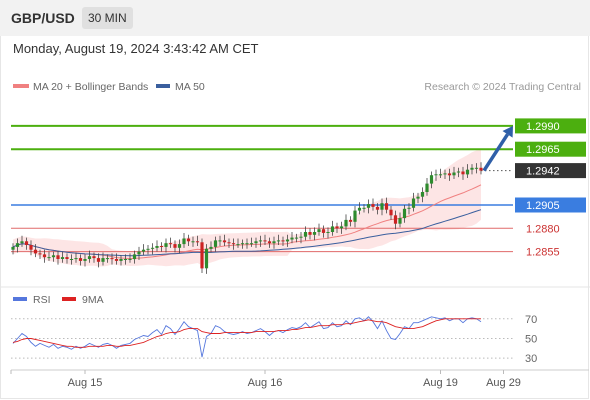 The width and height of the screenshot is (590, 400). I want to click on level-value-1-2965: 1.2965, so click(543, 150).